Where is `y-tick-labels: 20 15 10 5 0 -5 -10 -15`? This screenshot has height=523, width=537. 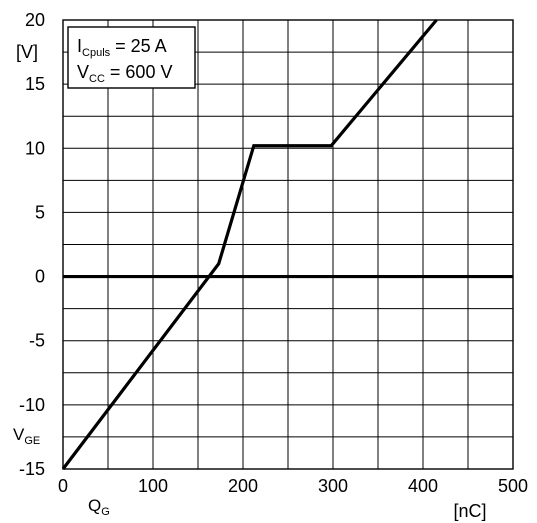
y-tick-labels: 20 15 10 5 0 -5 -10 -15 is located at coordinates (32, 244).